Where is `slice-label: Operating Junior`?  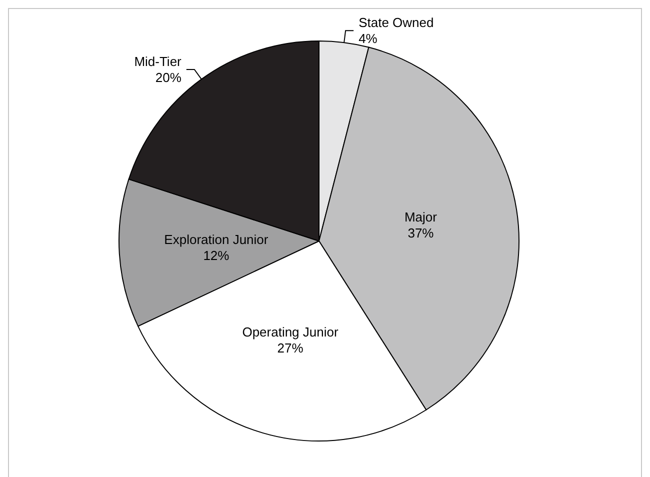
slice-label: Operating Junior is located at coordinates (290, 332).